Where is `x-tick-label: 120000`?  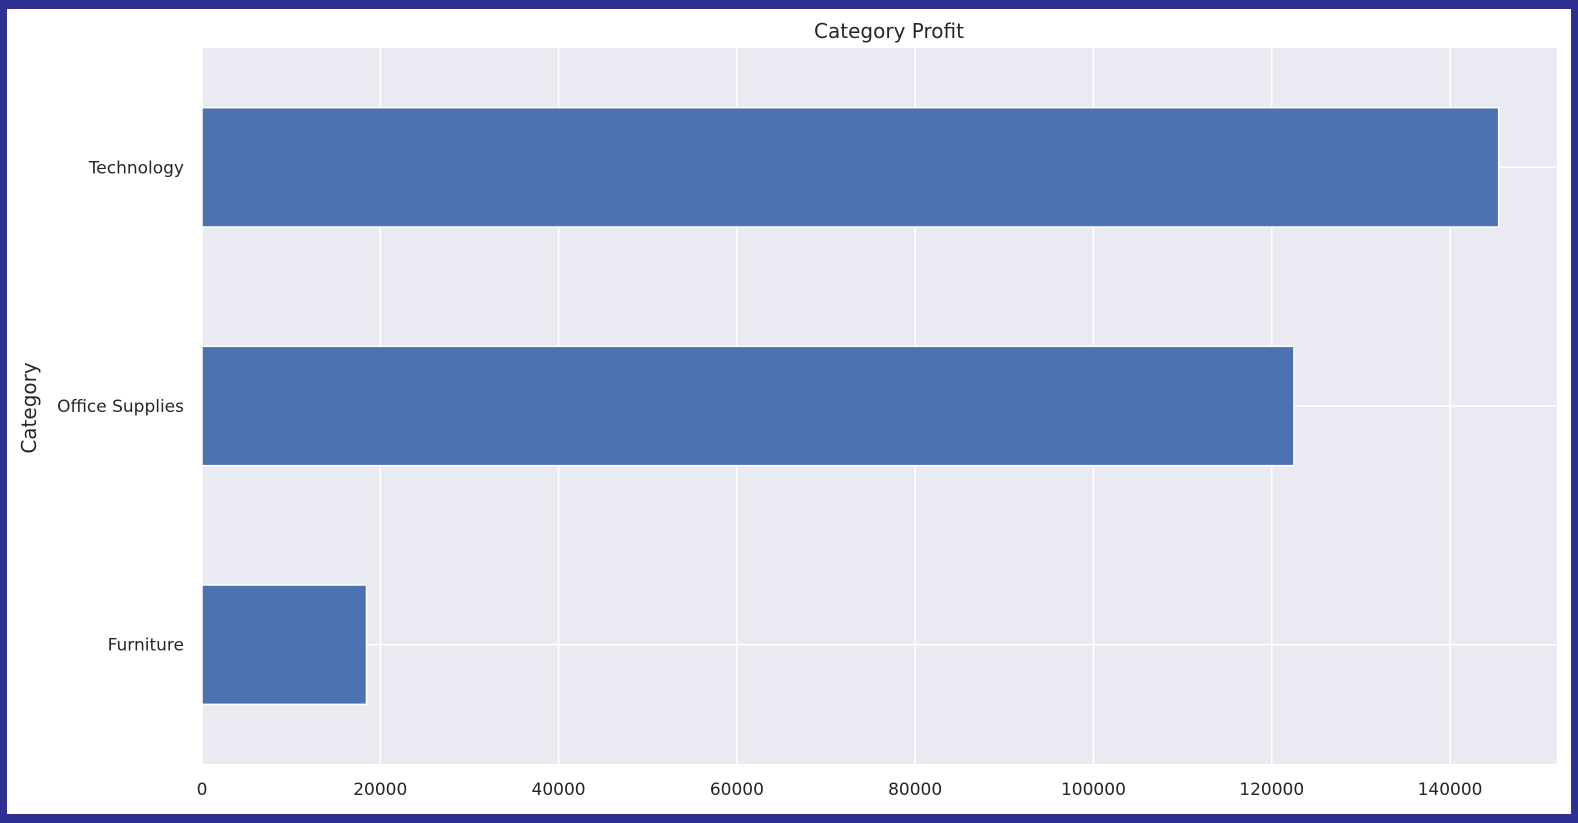 x-tick-label: 120000 is located at coordinates (1271, 790).